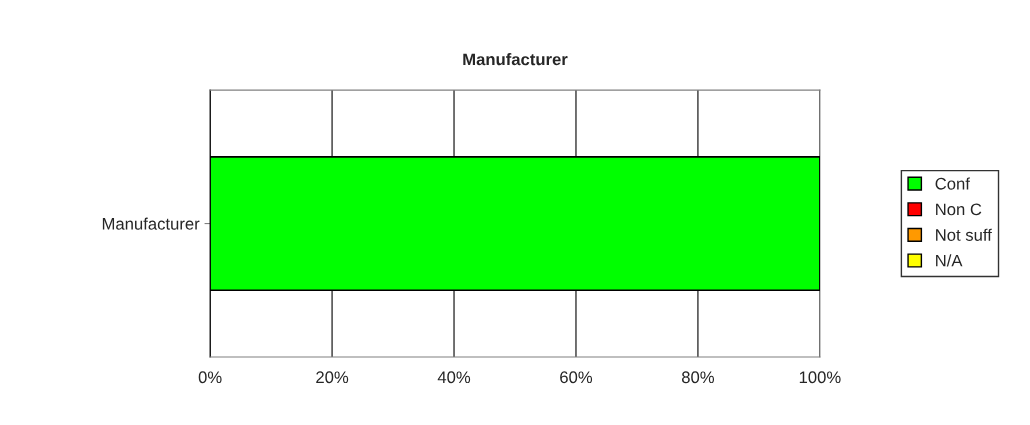 Image resolution: width=1030 pixels, height=425 pixels. What do you see at coordinates (820, 377) in the screenshot?
I see `x-tick-label: 100%` at bounding box center [820, 377].